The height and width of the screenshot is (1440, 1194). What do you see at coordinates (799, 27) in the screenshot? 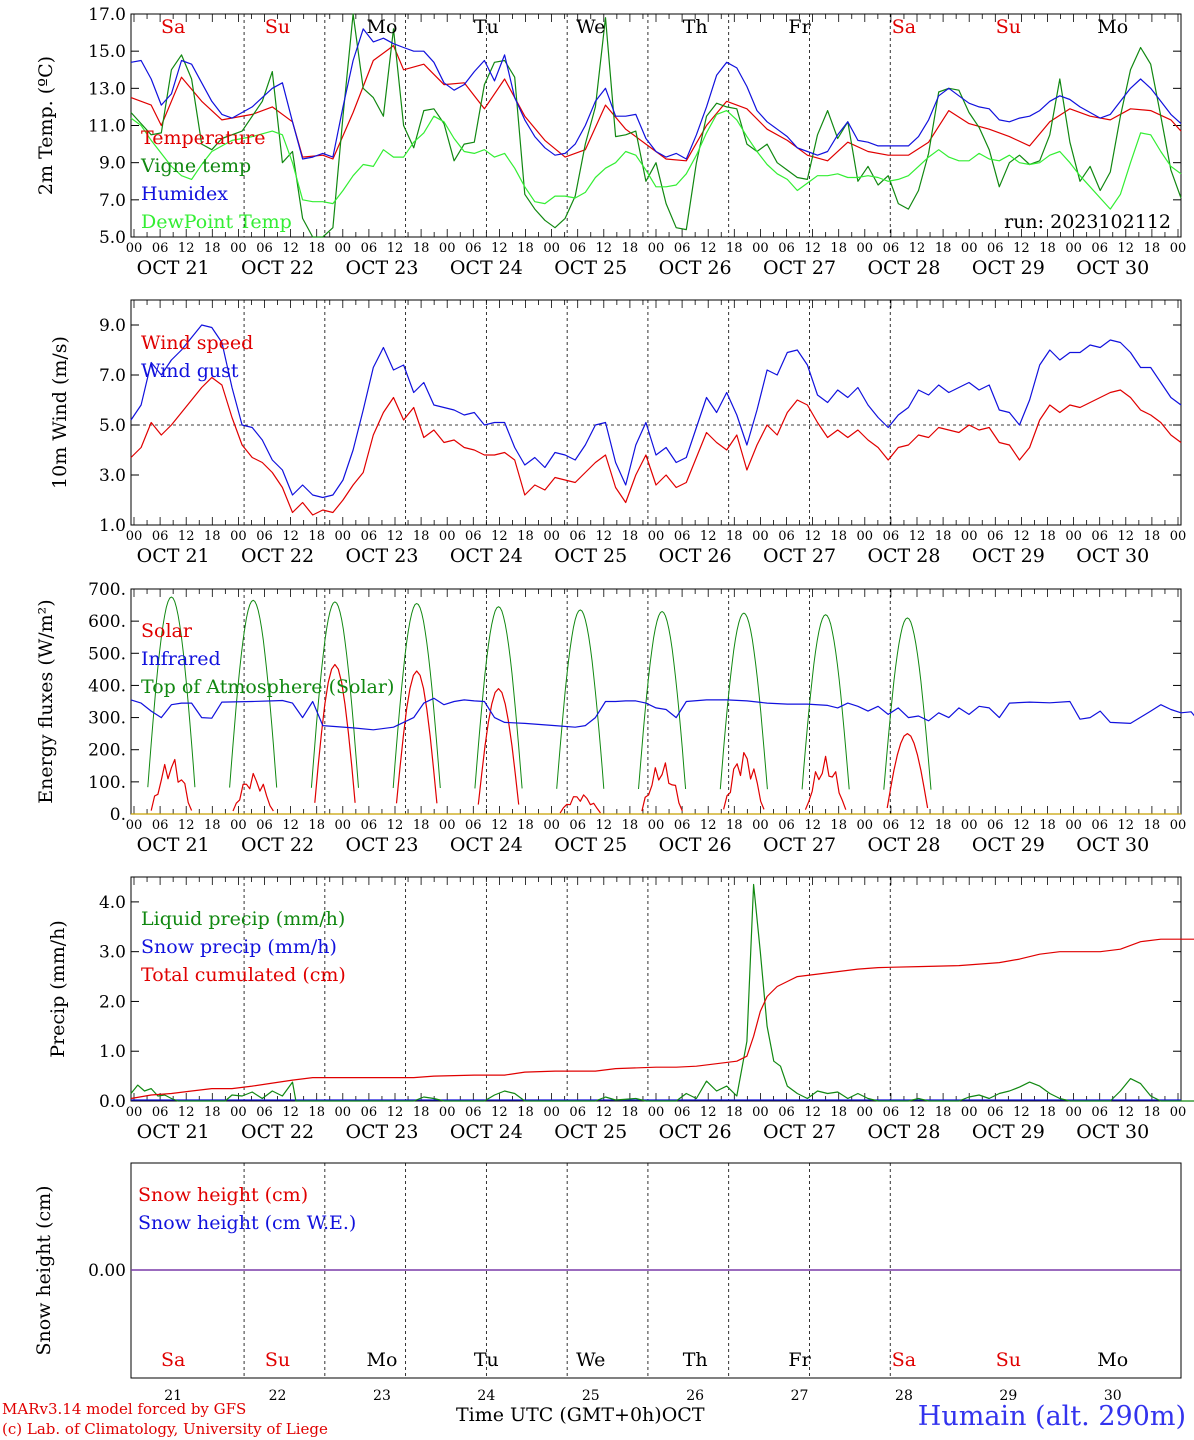
I see `weekday-label: Fr` at bounding box center [799, 27].